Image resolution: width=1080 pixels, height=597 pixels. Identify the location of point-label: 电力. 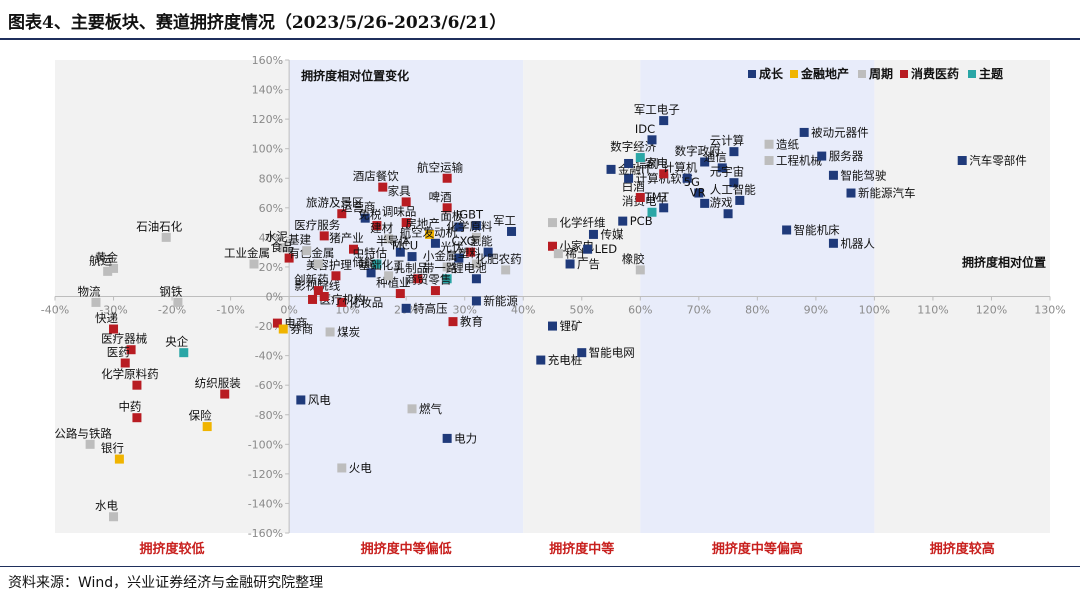
(465, 438).